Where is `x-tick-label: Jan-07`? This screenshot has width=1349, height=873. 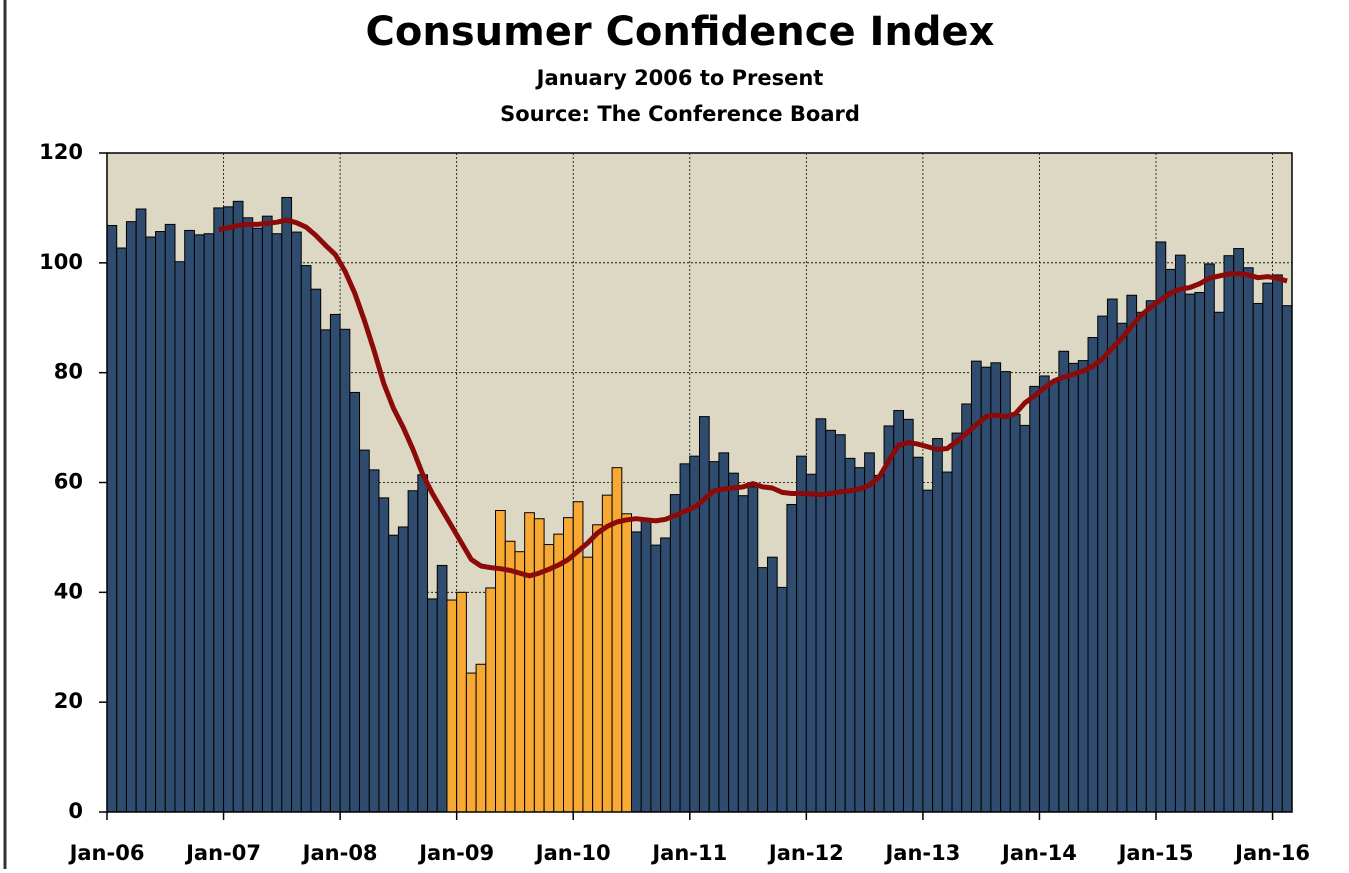 x-tick-label: Jan-07 is located at coordinates (222, 853).